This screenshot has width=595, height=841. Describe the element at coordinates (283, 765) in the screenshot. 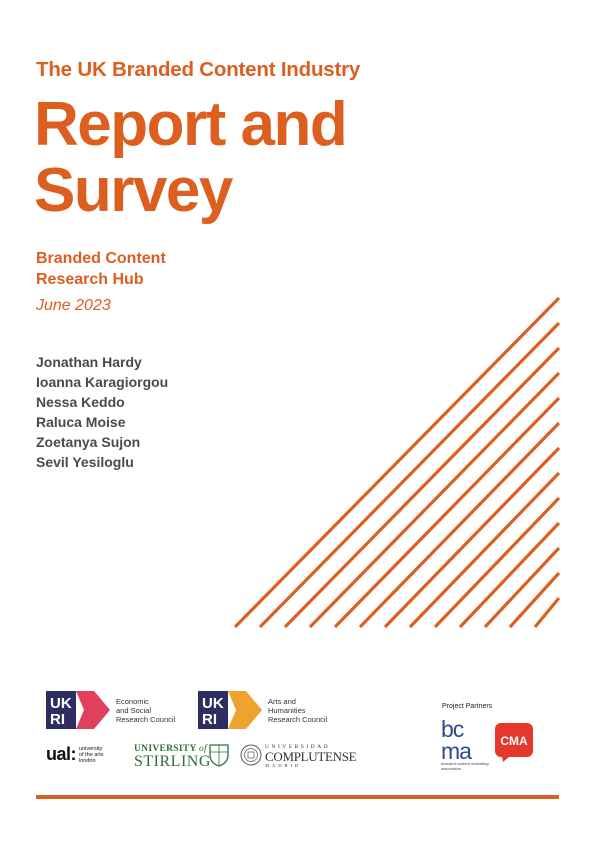

I see `complutense-city: MADRID` at that location.